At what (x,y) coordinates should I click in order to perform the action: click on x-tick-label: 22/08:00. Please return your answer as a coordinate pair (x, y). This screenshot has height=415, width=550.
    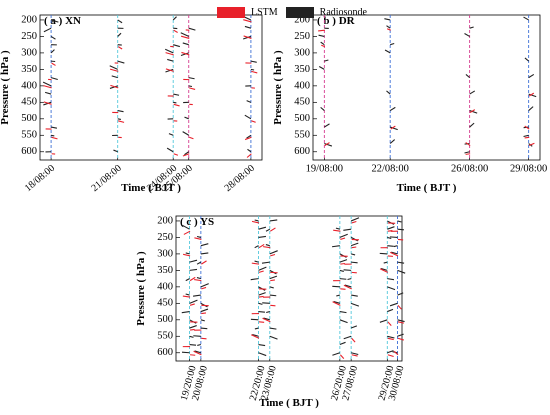
    Looking at the image, I should click on (390, 168).